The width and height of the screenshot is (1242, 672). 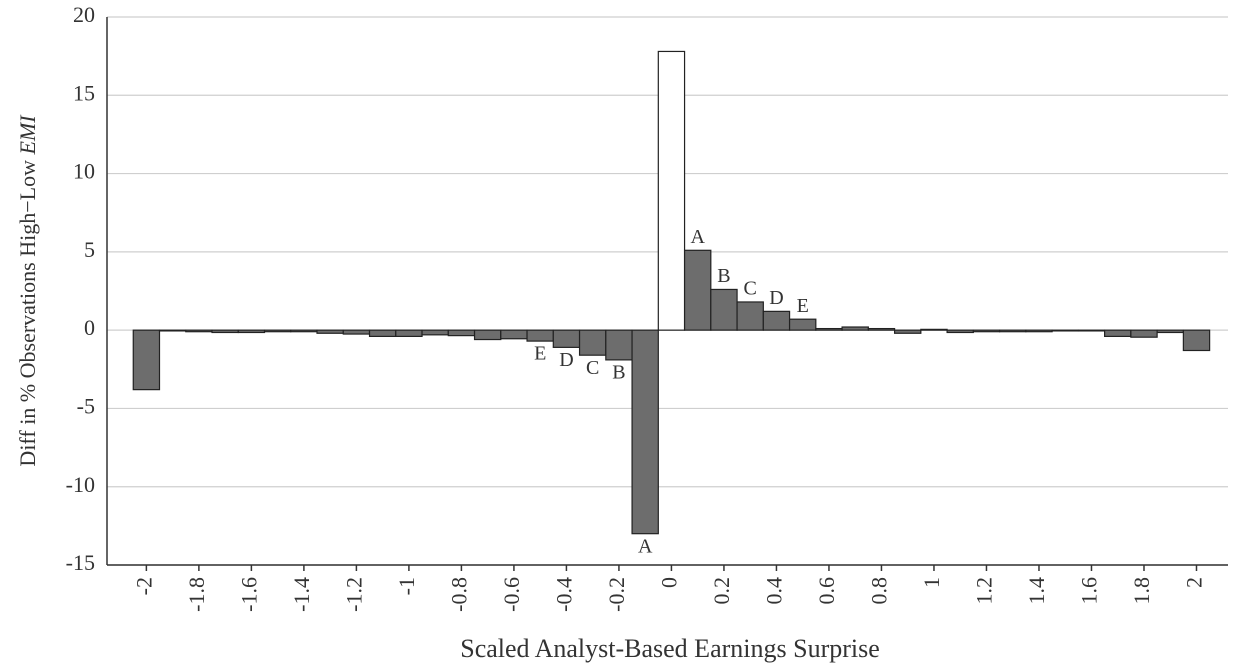 I want to click on y-tick-label: 10, so click(x=84, y=171).